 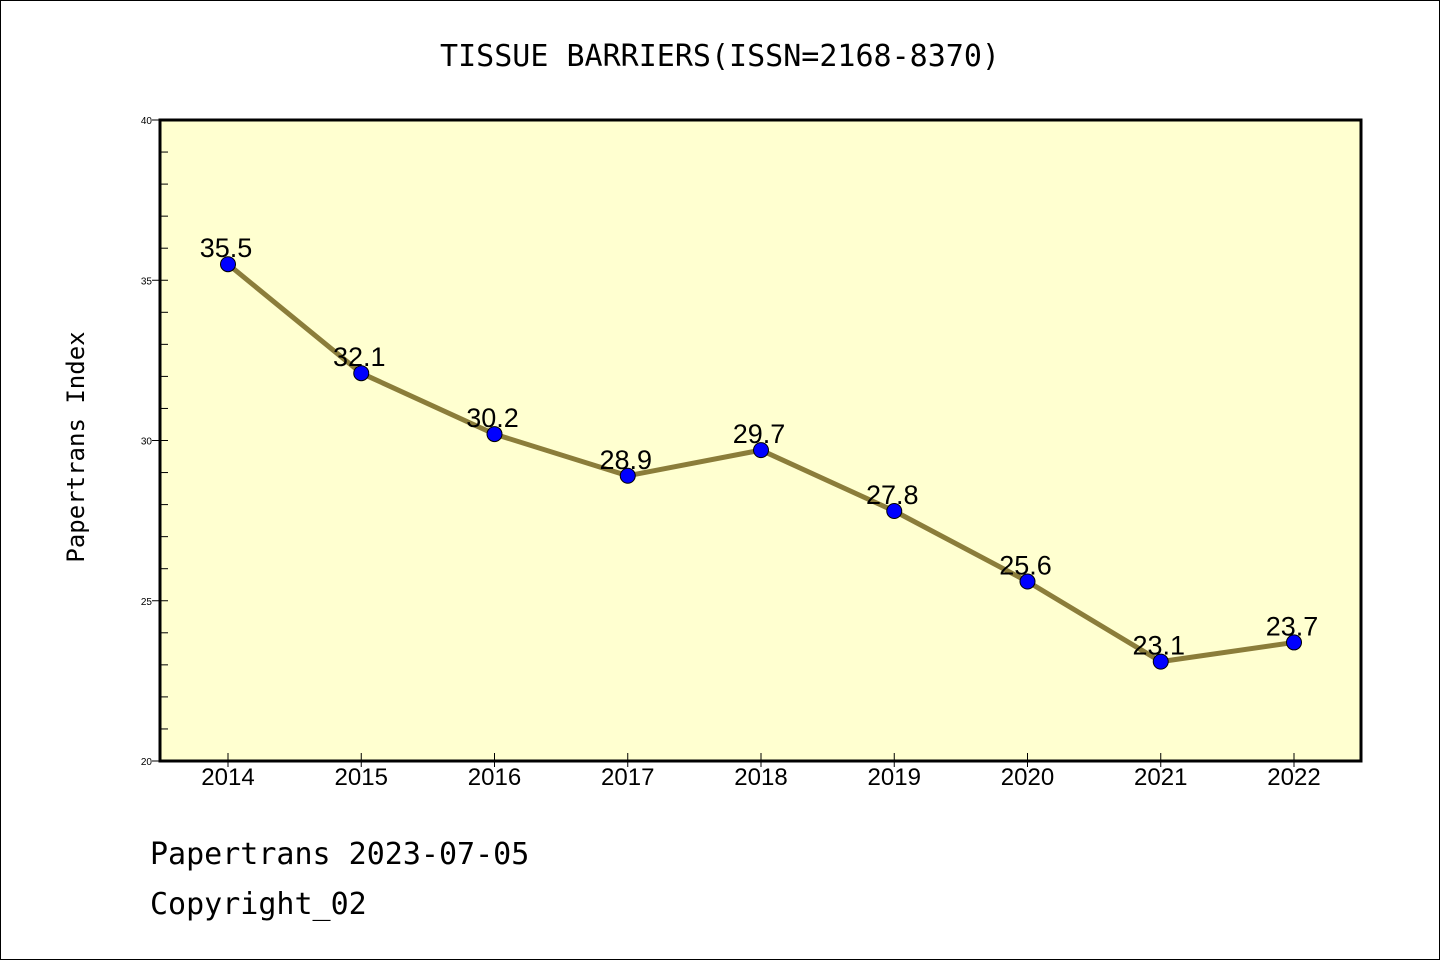 I want to click on footer-copyright: Copyright_02, so click(x=258, y=904).